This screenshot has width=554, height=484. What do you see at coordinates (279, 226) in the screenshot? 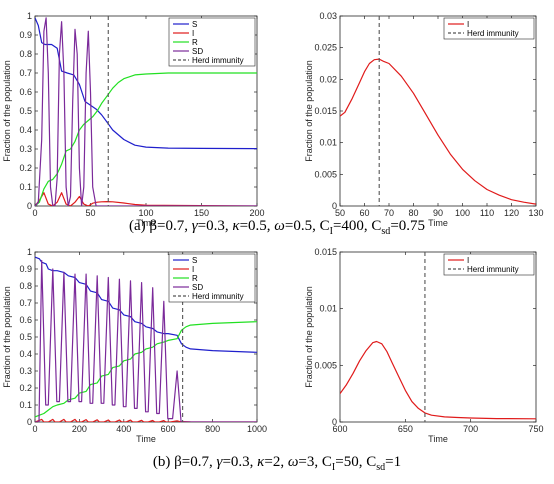
I see `caption-a-omega: ω` at bounding box center [279, 226].